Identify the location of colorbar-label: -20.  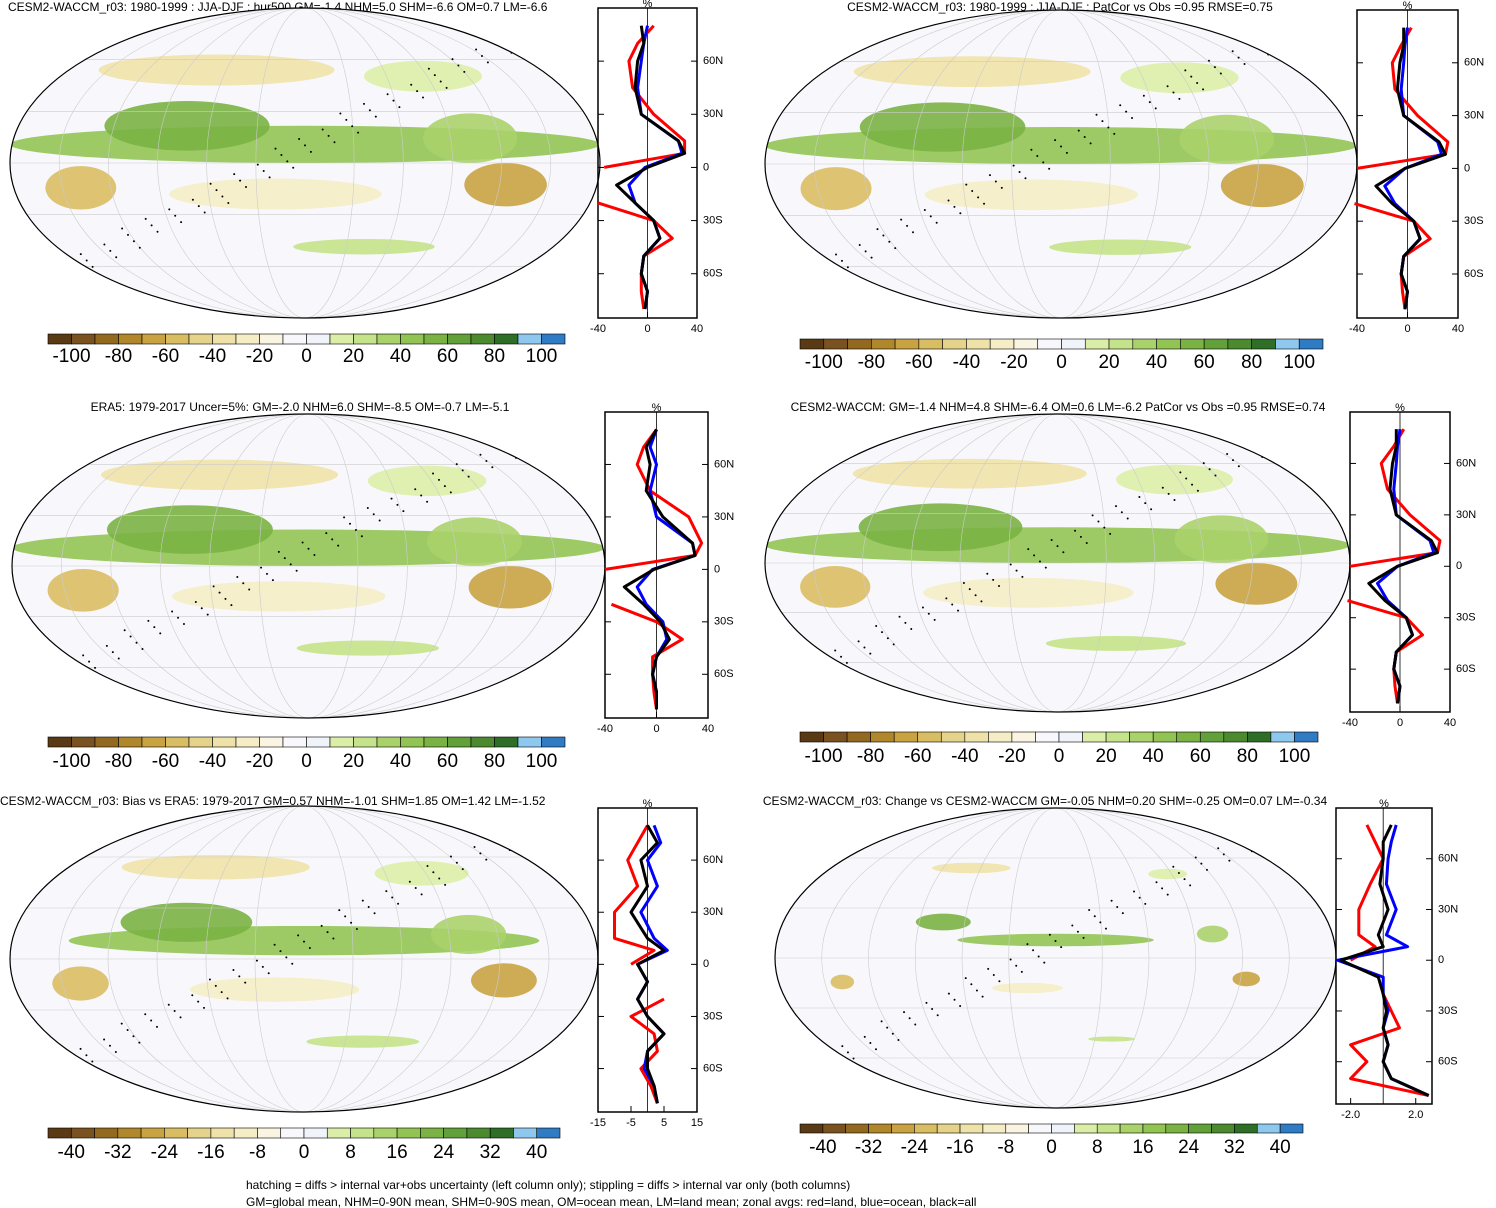
(259, 356).